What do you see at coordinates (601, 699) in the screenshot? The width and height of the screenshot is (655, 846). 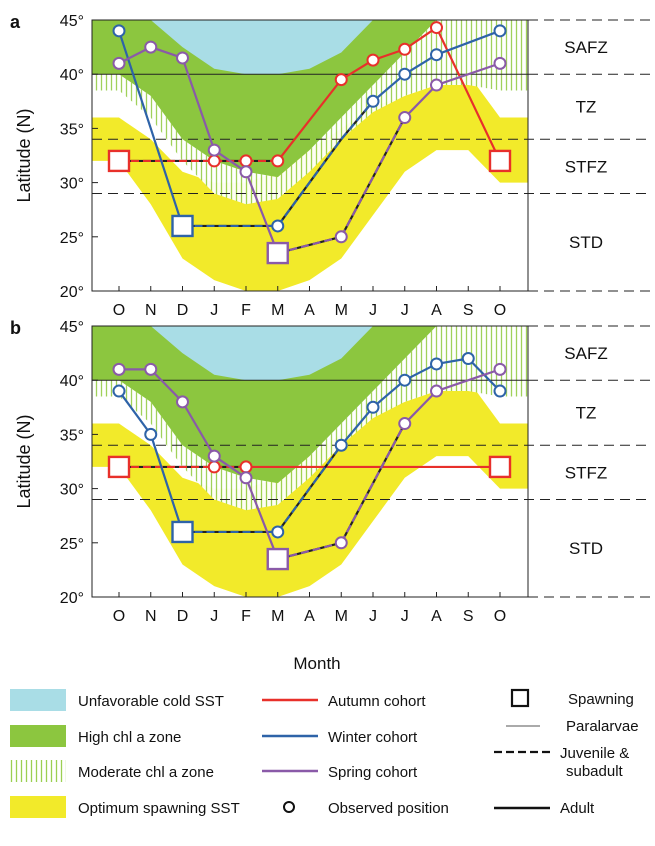 I see `legend-label-spawning: Spawning` at bounding box center [601, 699].